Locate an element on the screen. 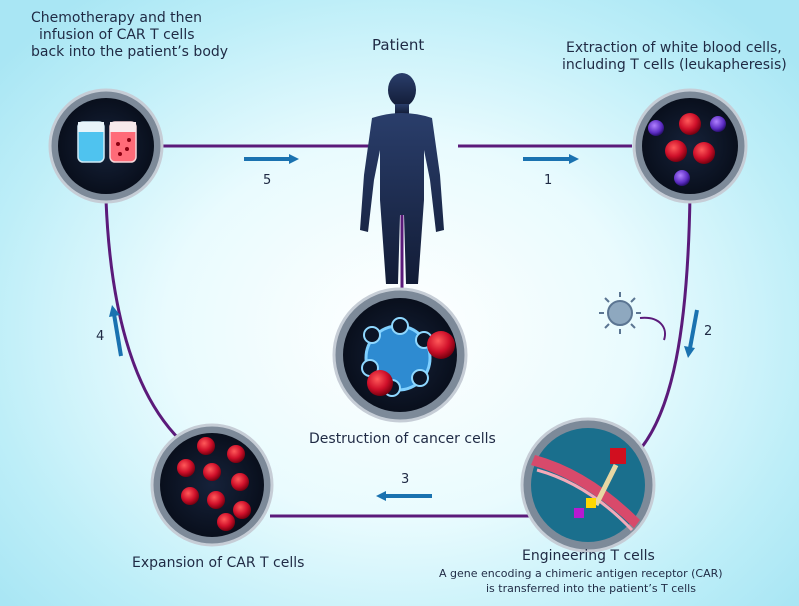 This screenshot has width=799, height=606. arrow-step-5-icon is located at coordinates (271, 159).